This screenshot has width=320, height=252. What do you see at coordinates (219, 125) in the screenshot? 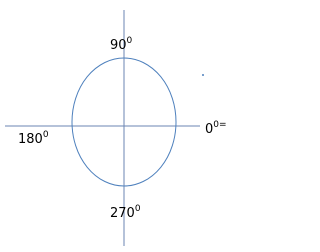
I see `label-sup: 0=` at bounding box center [219, 125].